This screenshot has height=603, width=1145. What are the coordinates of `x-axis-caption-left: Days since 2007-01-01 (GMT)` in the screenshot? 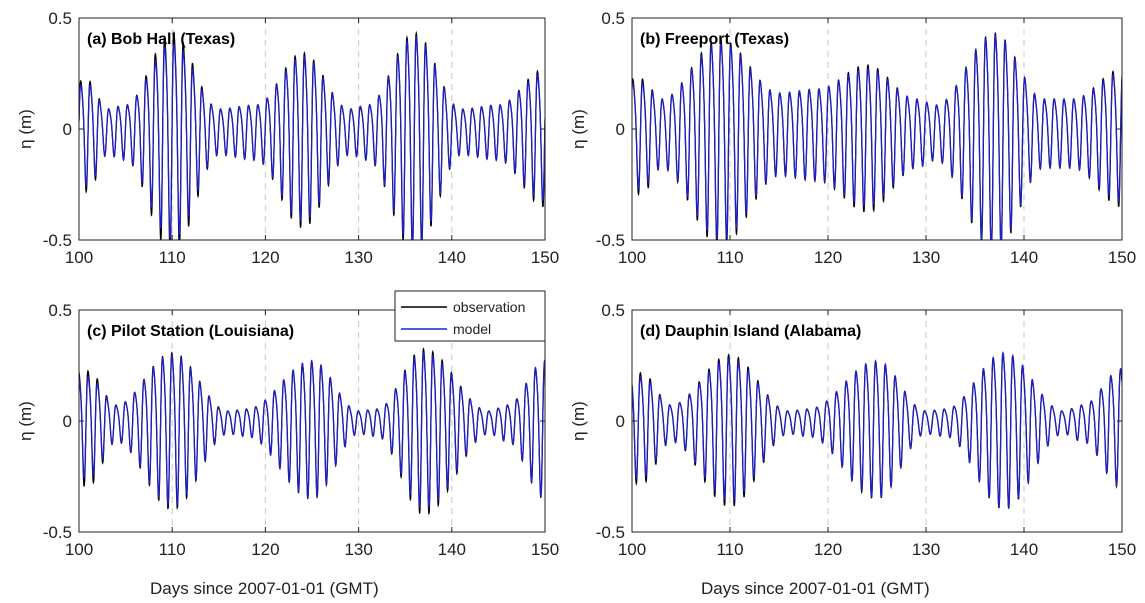 It's located at (264, 588).